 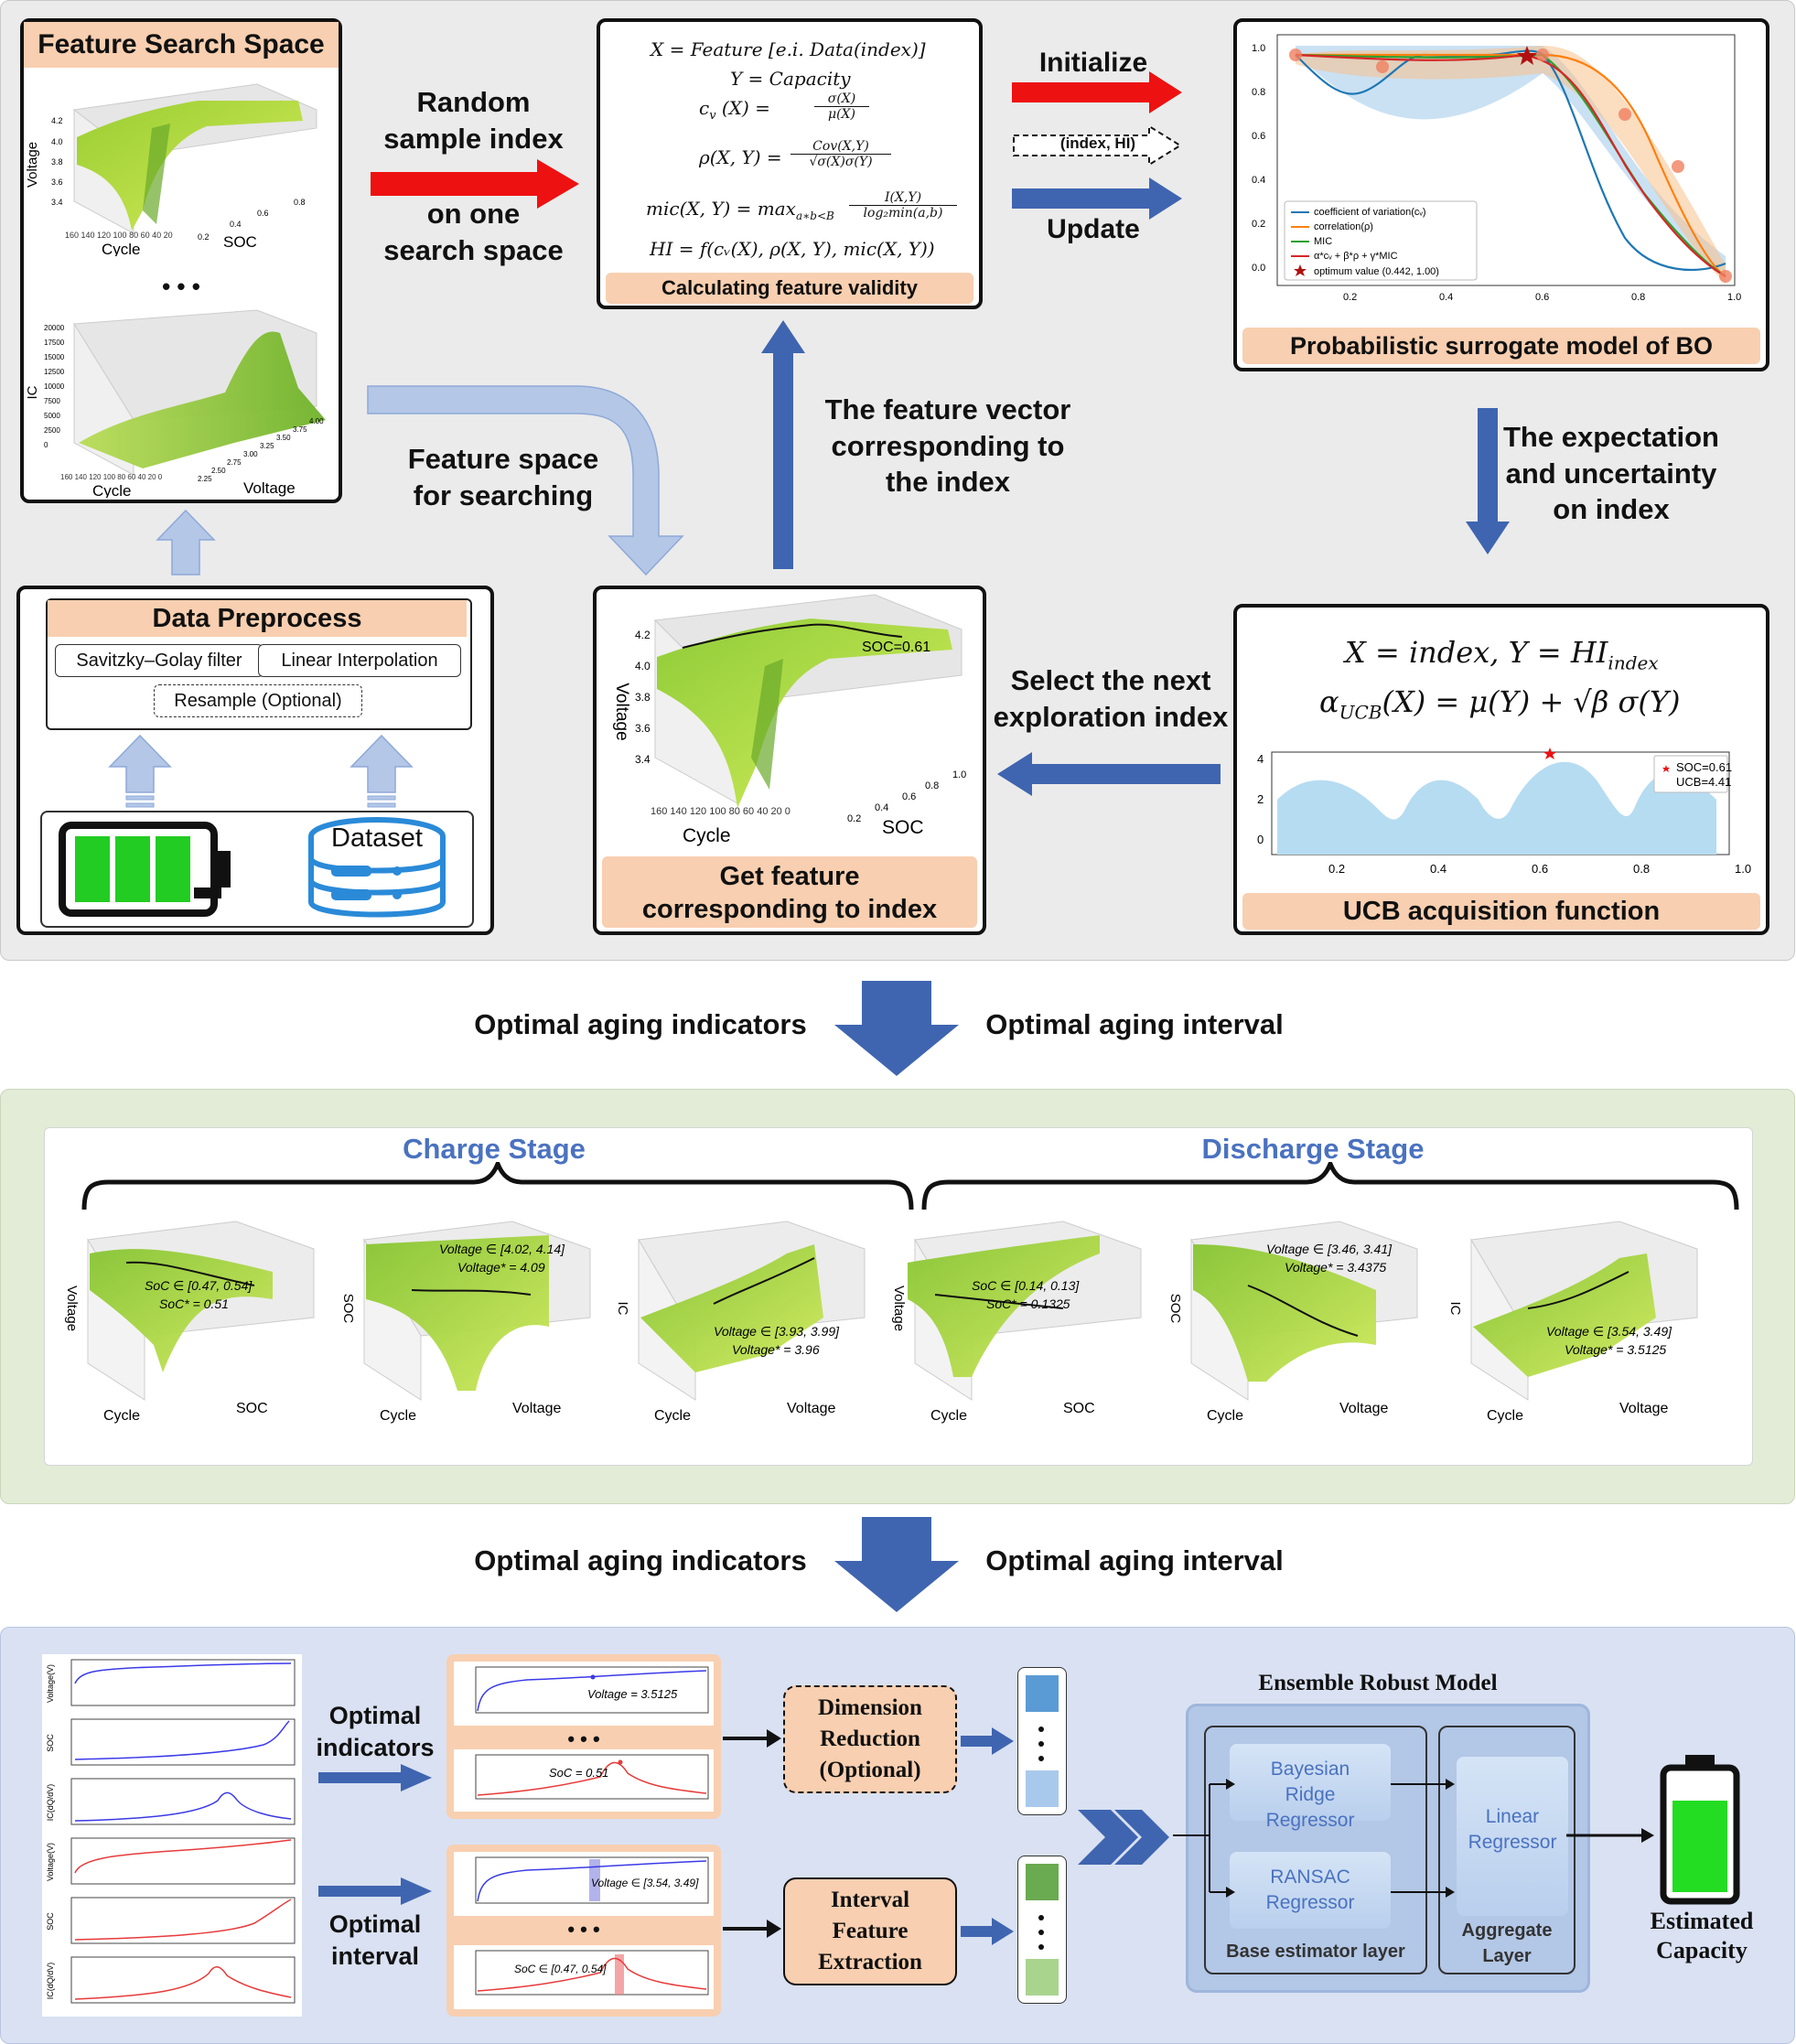 I want to click on curve-plot-2-ylabel: SOC, so click(x=50, y=1743).